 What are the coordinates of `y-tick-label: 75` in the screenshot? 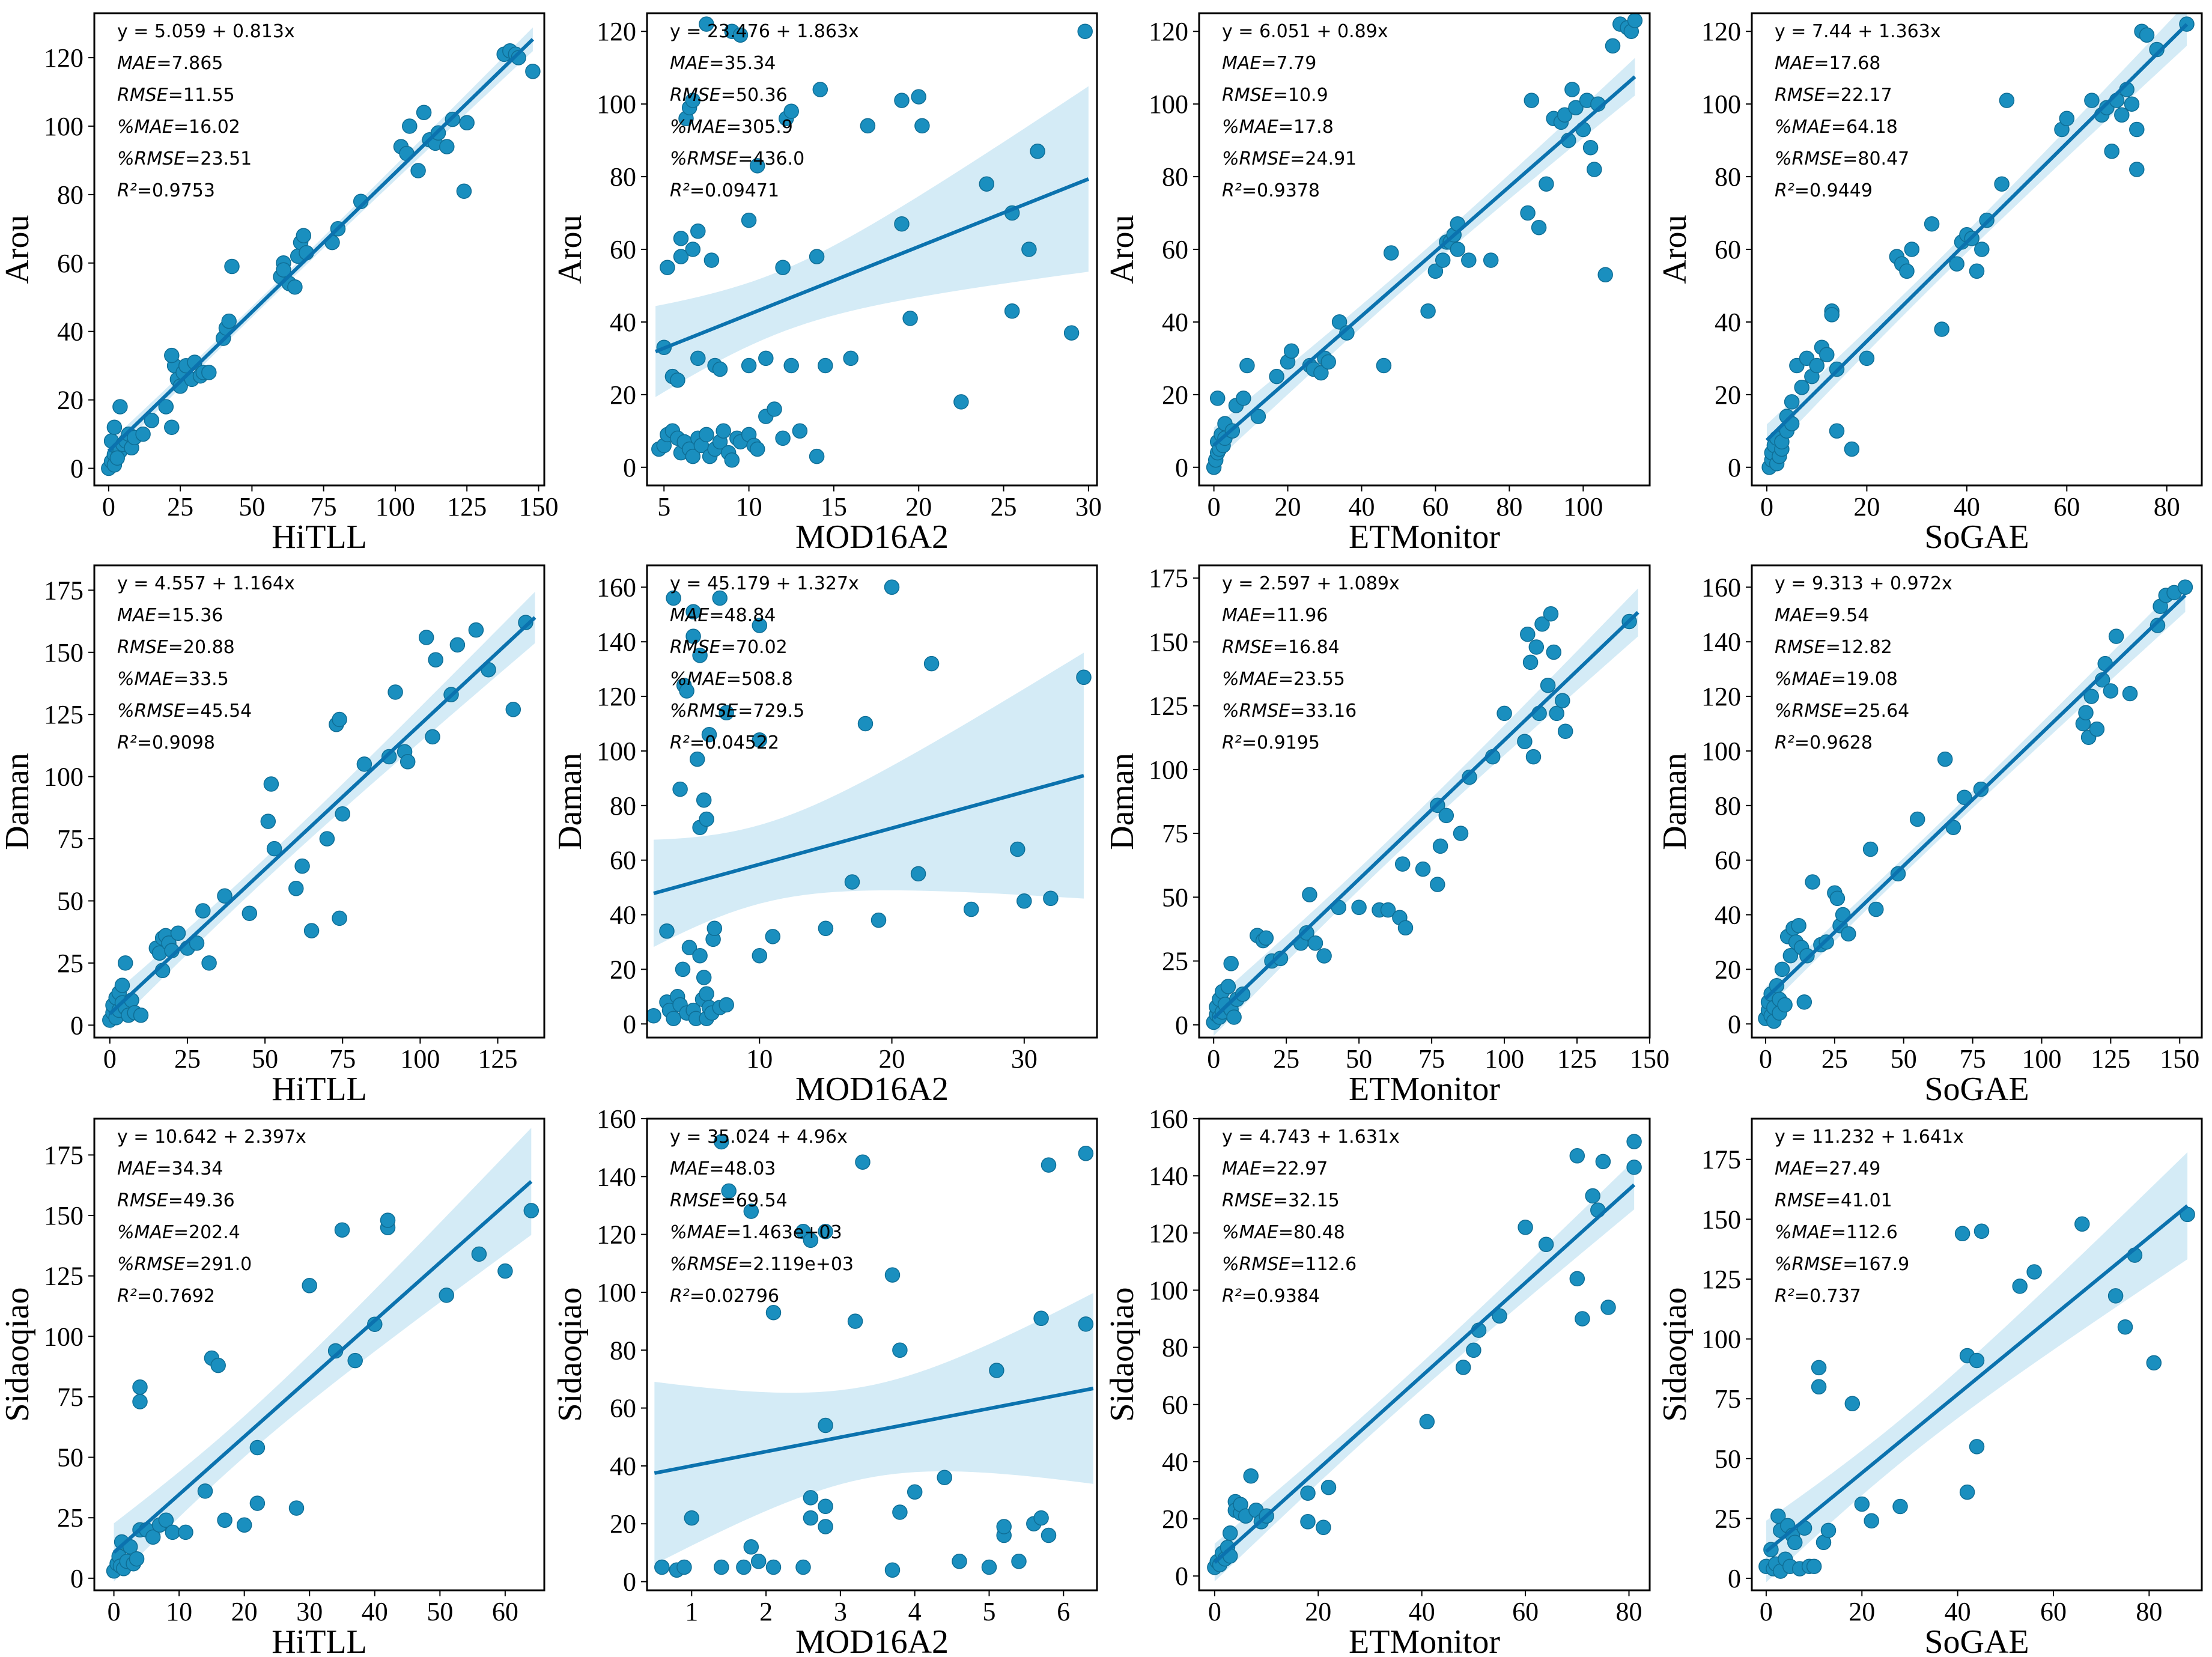 It's located at (1175, 833).